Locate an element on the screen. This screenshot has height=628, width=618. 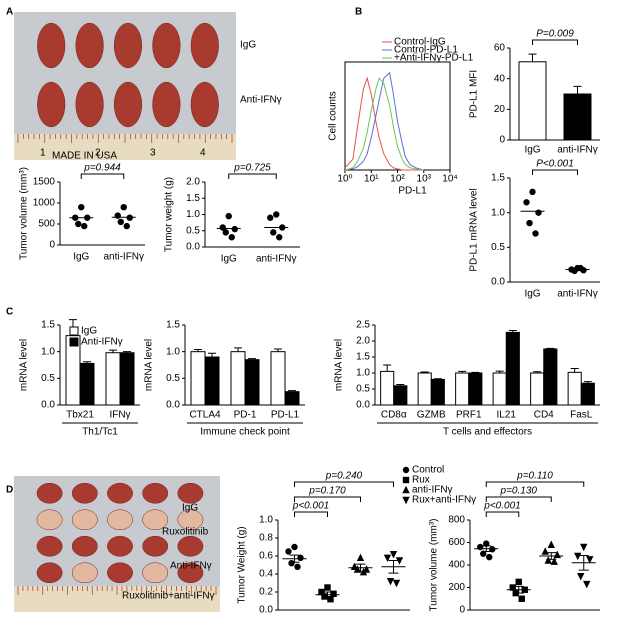
x-tick-label: 10¹ is located at coordinates (371, 179).